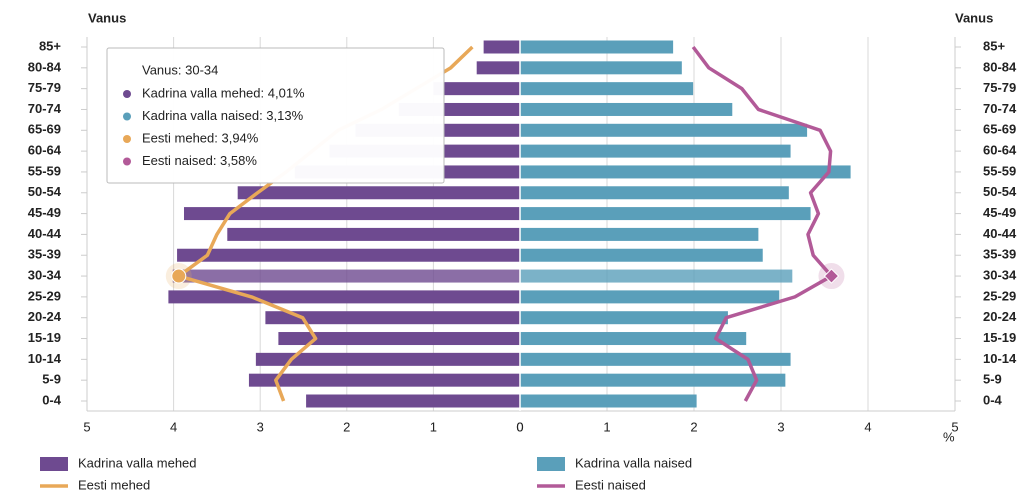  What do you see at coordinates (223, 92) in the screenshot?
I see `tooltip-item: Kadrina valla mehed: 4,01%` at bounding box center [223, 92].